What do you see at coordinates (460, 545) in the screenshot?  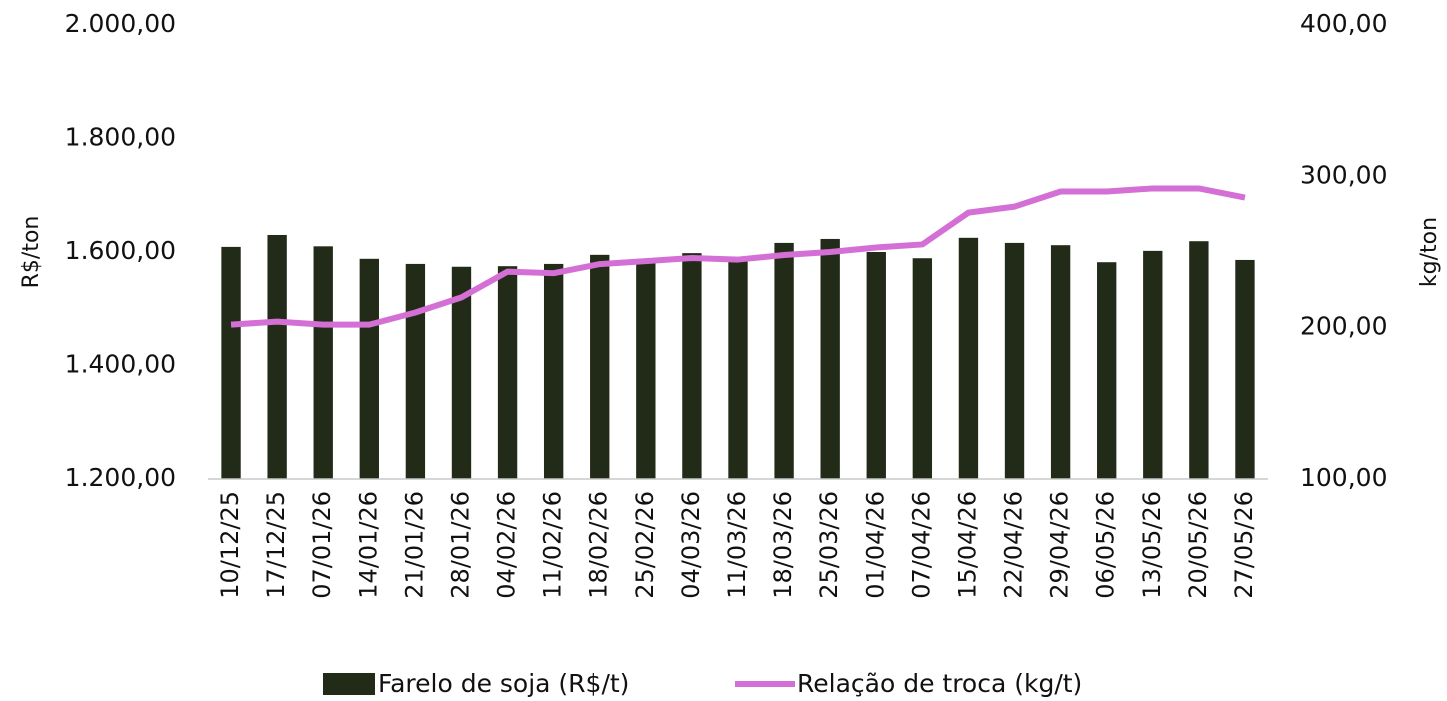 I see `x-tick-label: 28/01/26` at bounding box center [460, 545].